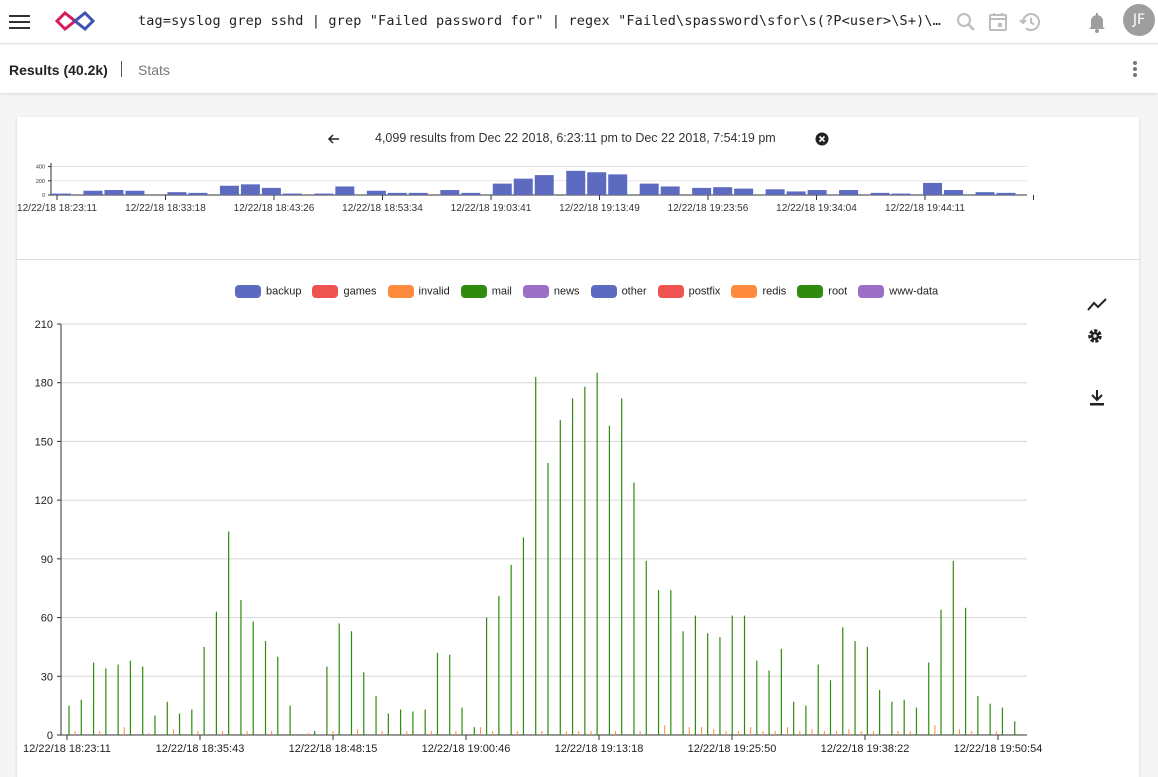 The image size is (1158, 777). I want to click on legend-label: games, so click(360, 291).